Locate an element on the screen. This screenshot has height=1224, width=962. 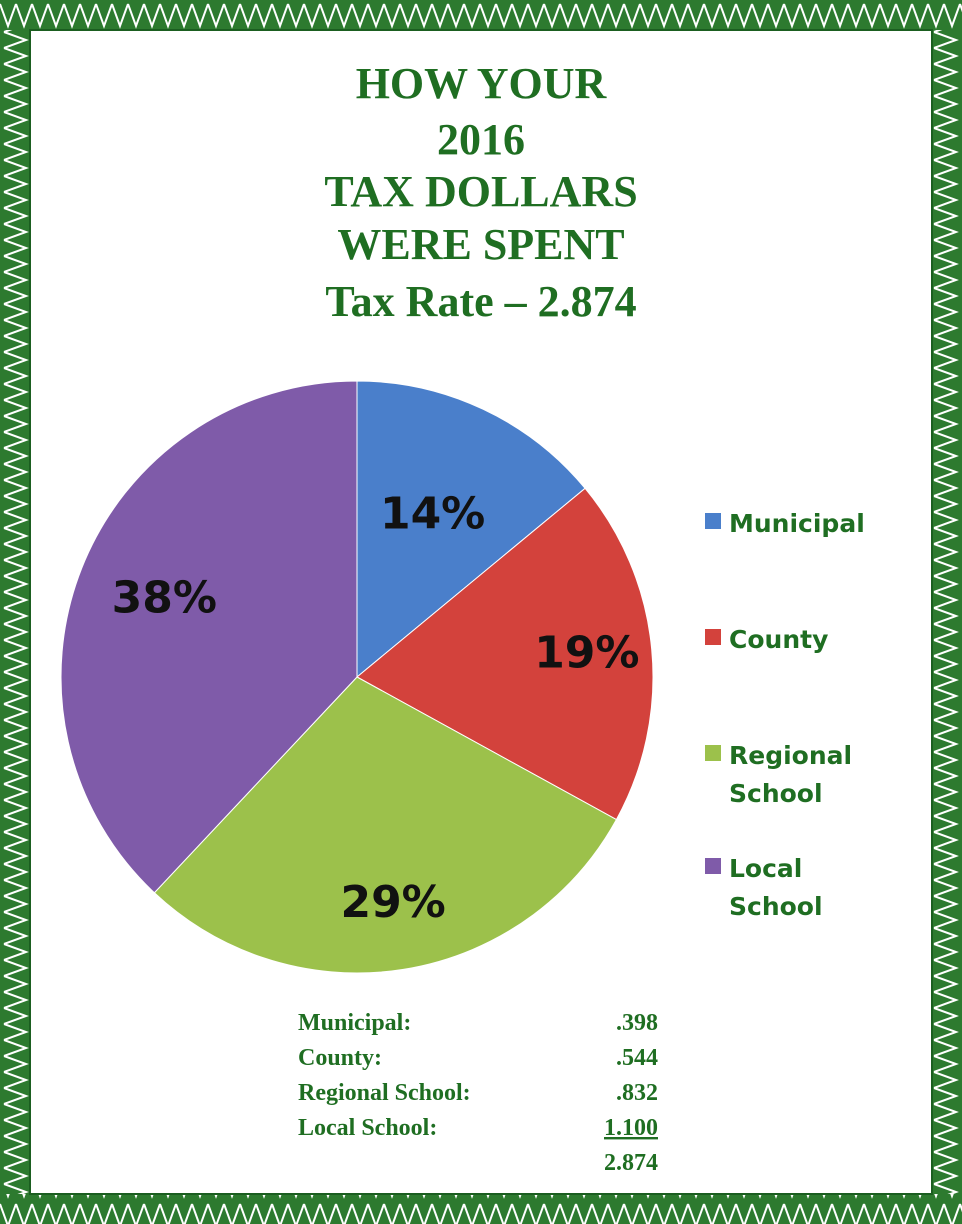
chart-title: WERE SPENT is located at coordinates (480, 244).